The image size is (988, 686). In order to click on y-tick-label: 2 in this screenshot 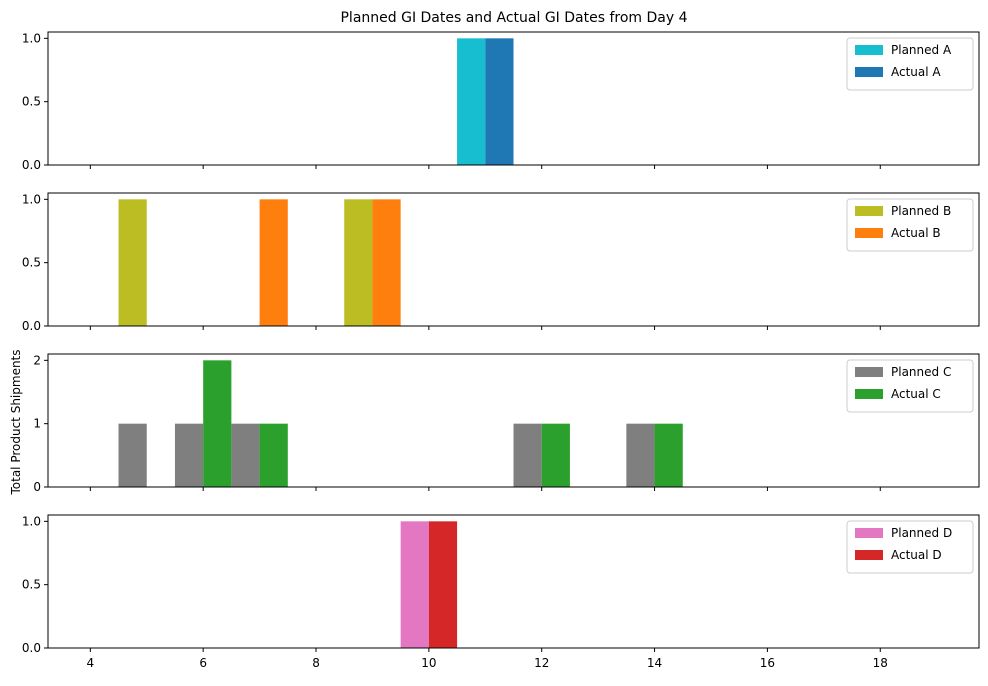, I will do `click(37, 360)`.